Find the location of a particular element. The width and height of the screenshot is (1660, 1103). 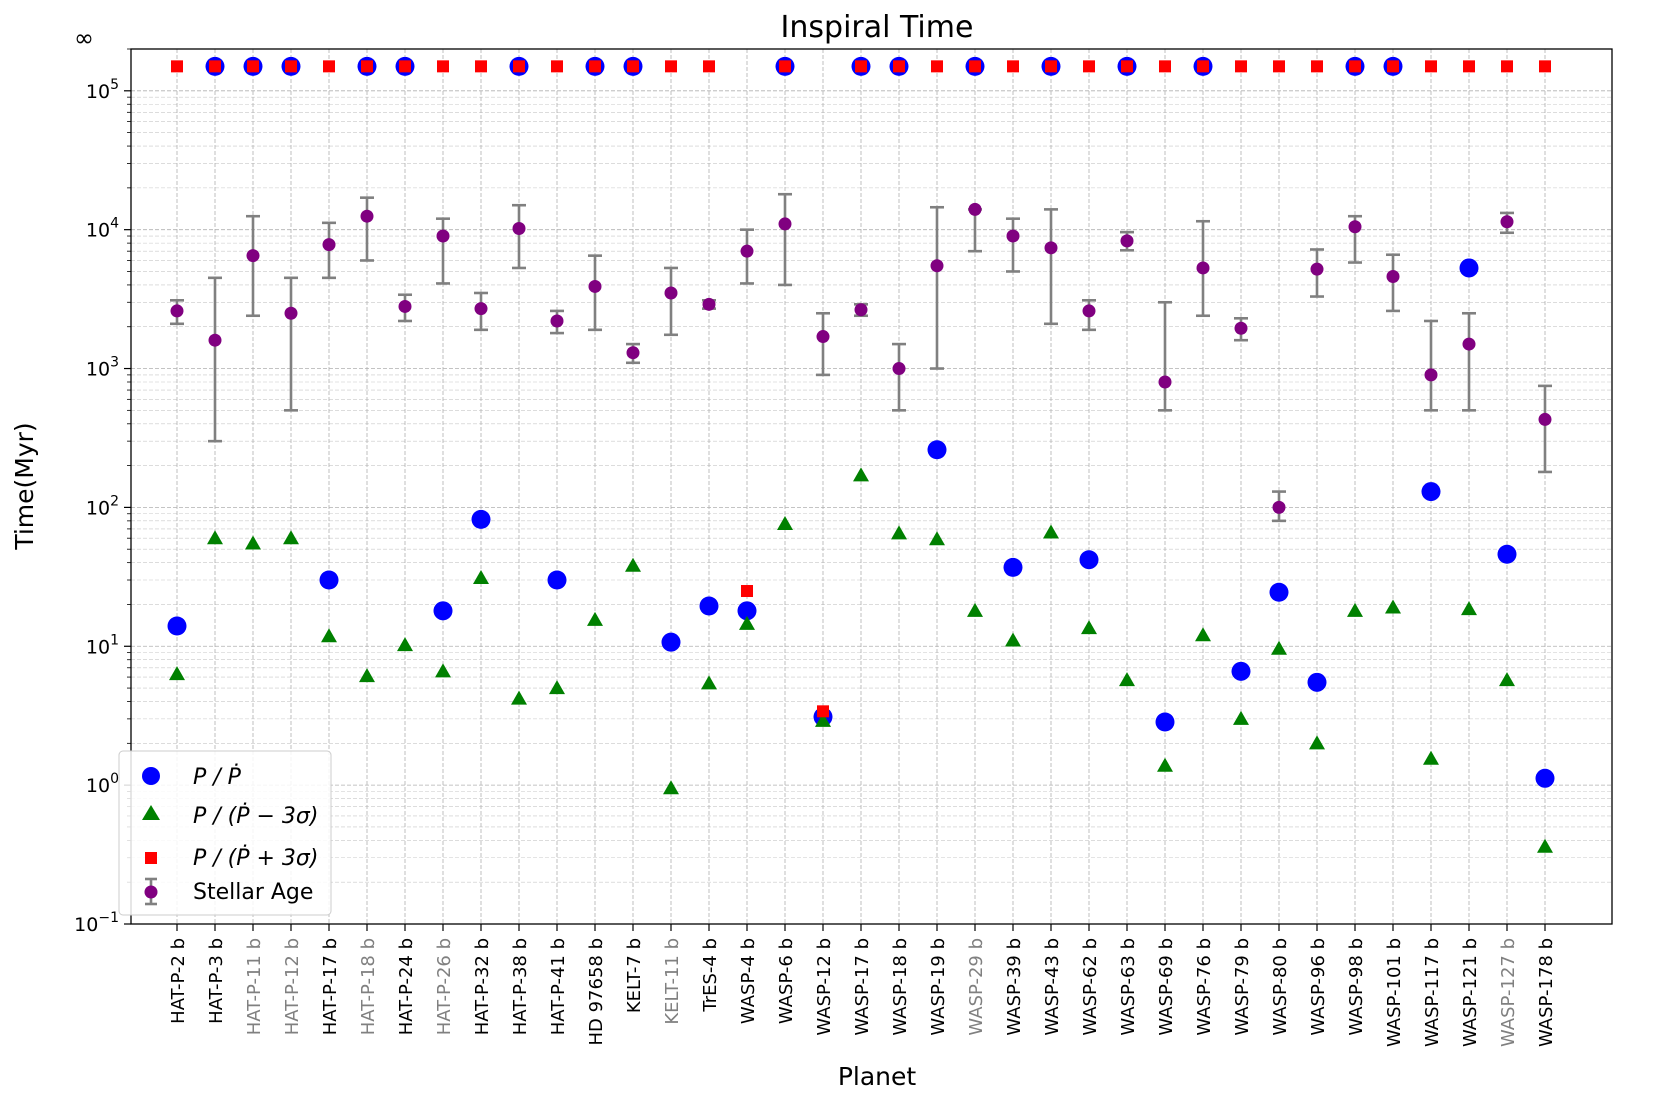

legend-triangle-icon is located at coordinates (151, 812).